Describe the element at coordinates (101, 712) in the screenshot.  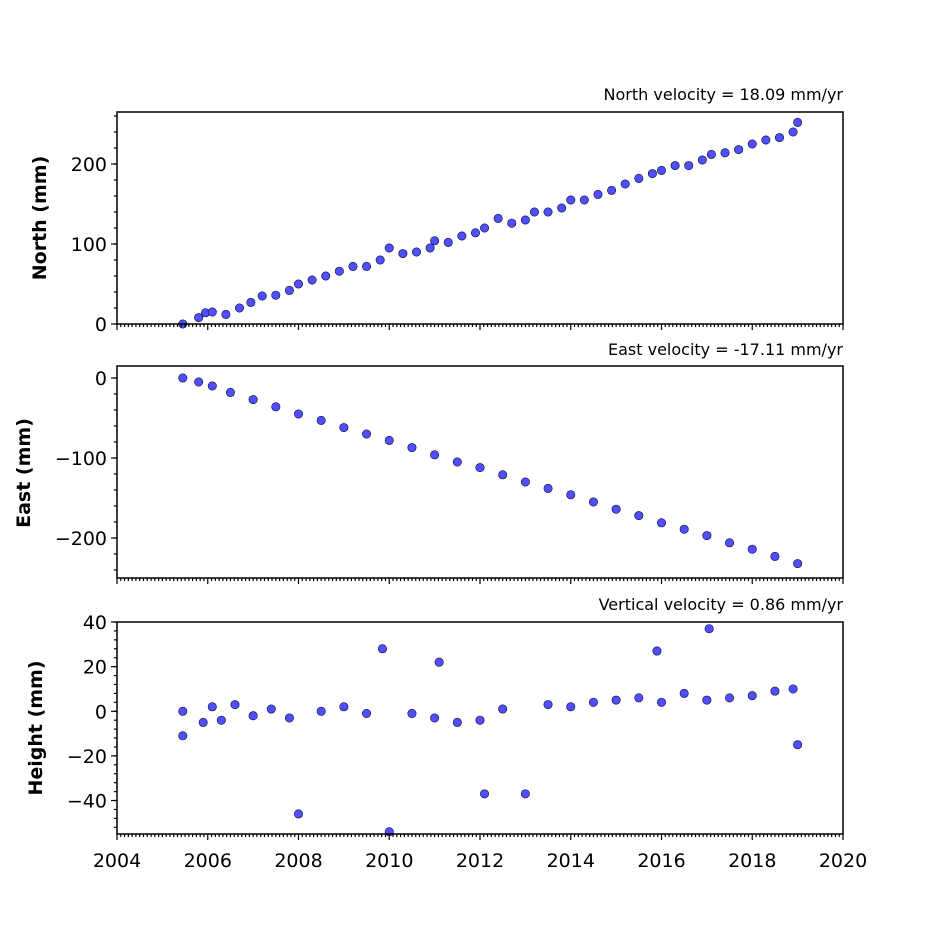
I see `height-ytick-label: 0` at that location.